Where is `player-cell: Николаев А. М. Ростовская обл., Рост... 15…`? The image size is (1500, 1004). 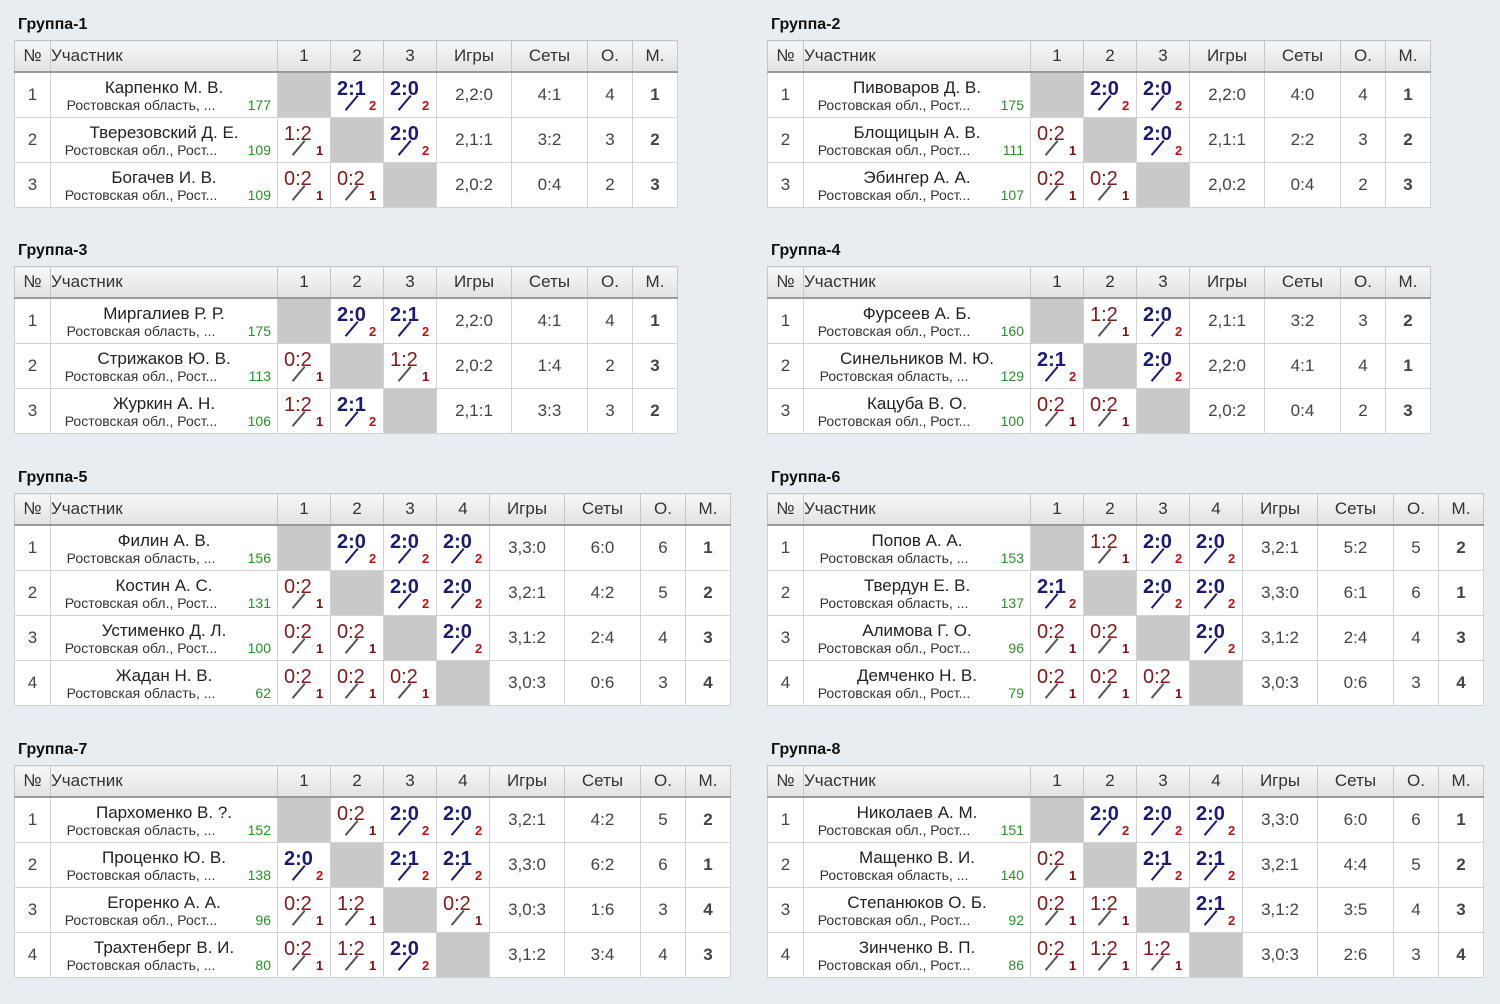
player-cell: Николаев А. М. Ростовская обл., Рост... 15… is located at coordinates (917, 819).